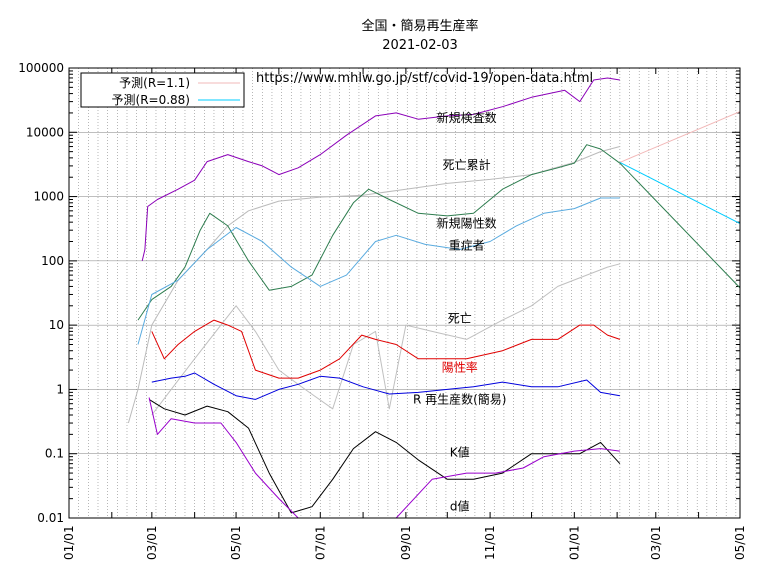 The width and height of the screenshot is (768, 580). Describe the element at coordinates (154, 83) in the screenshot. I see `legend-label-0: 予測(R=1.1)` at that location.